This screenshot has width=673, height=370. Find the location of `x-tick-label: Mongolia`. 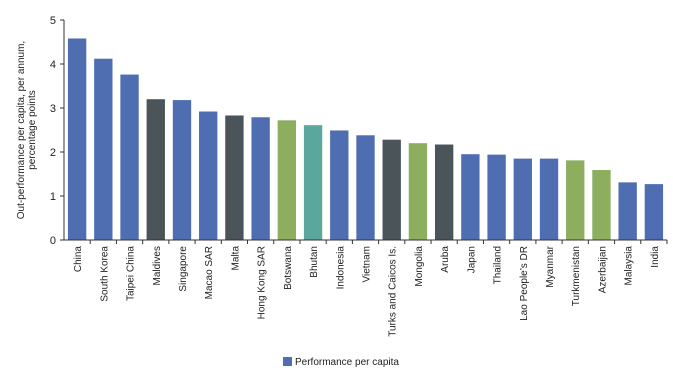

x-tick-label: Mongolia is located at coordinates (419, 266).